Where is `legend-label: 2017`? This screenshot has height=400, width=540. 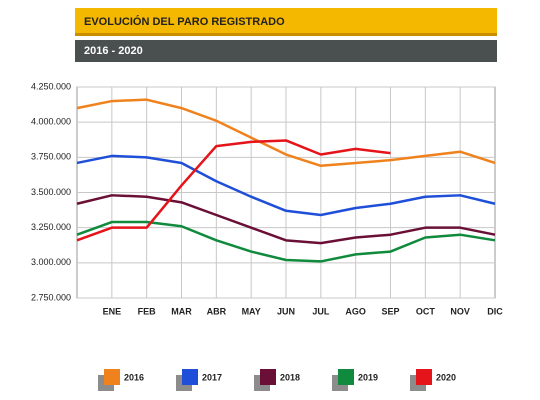
legend-label: 2017 is located at coordinates (212, 377).